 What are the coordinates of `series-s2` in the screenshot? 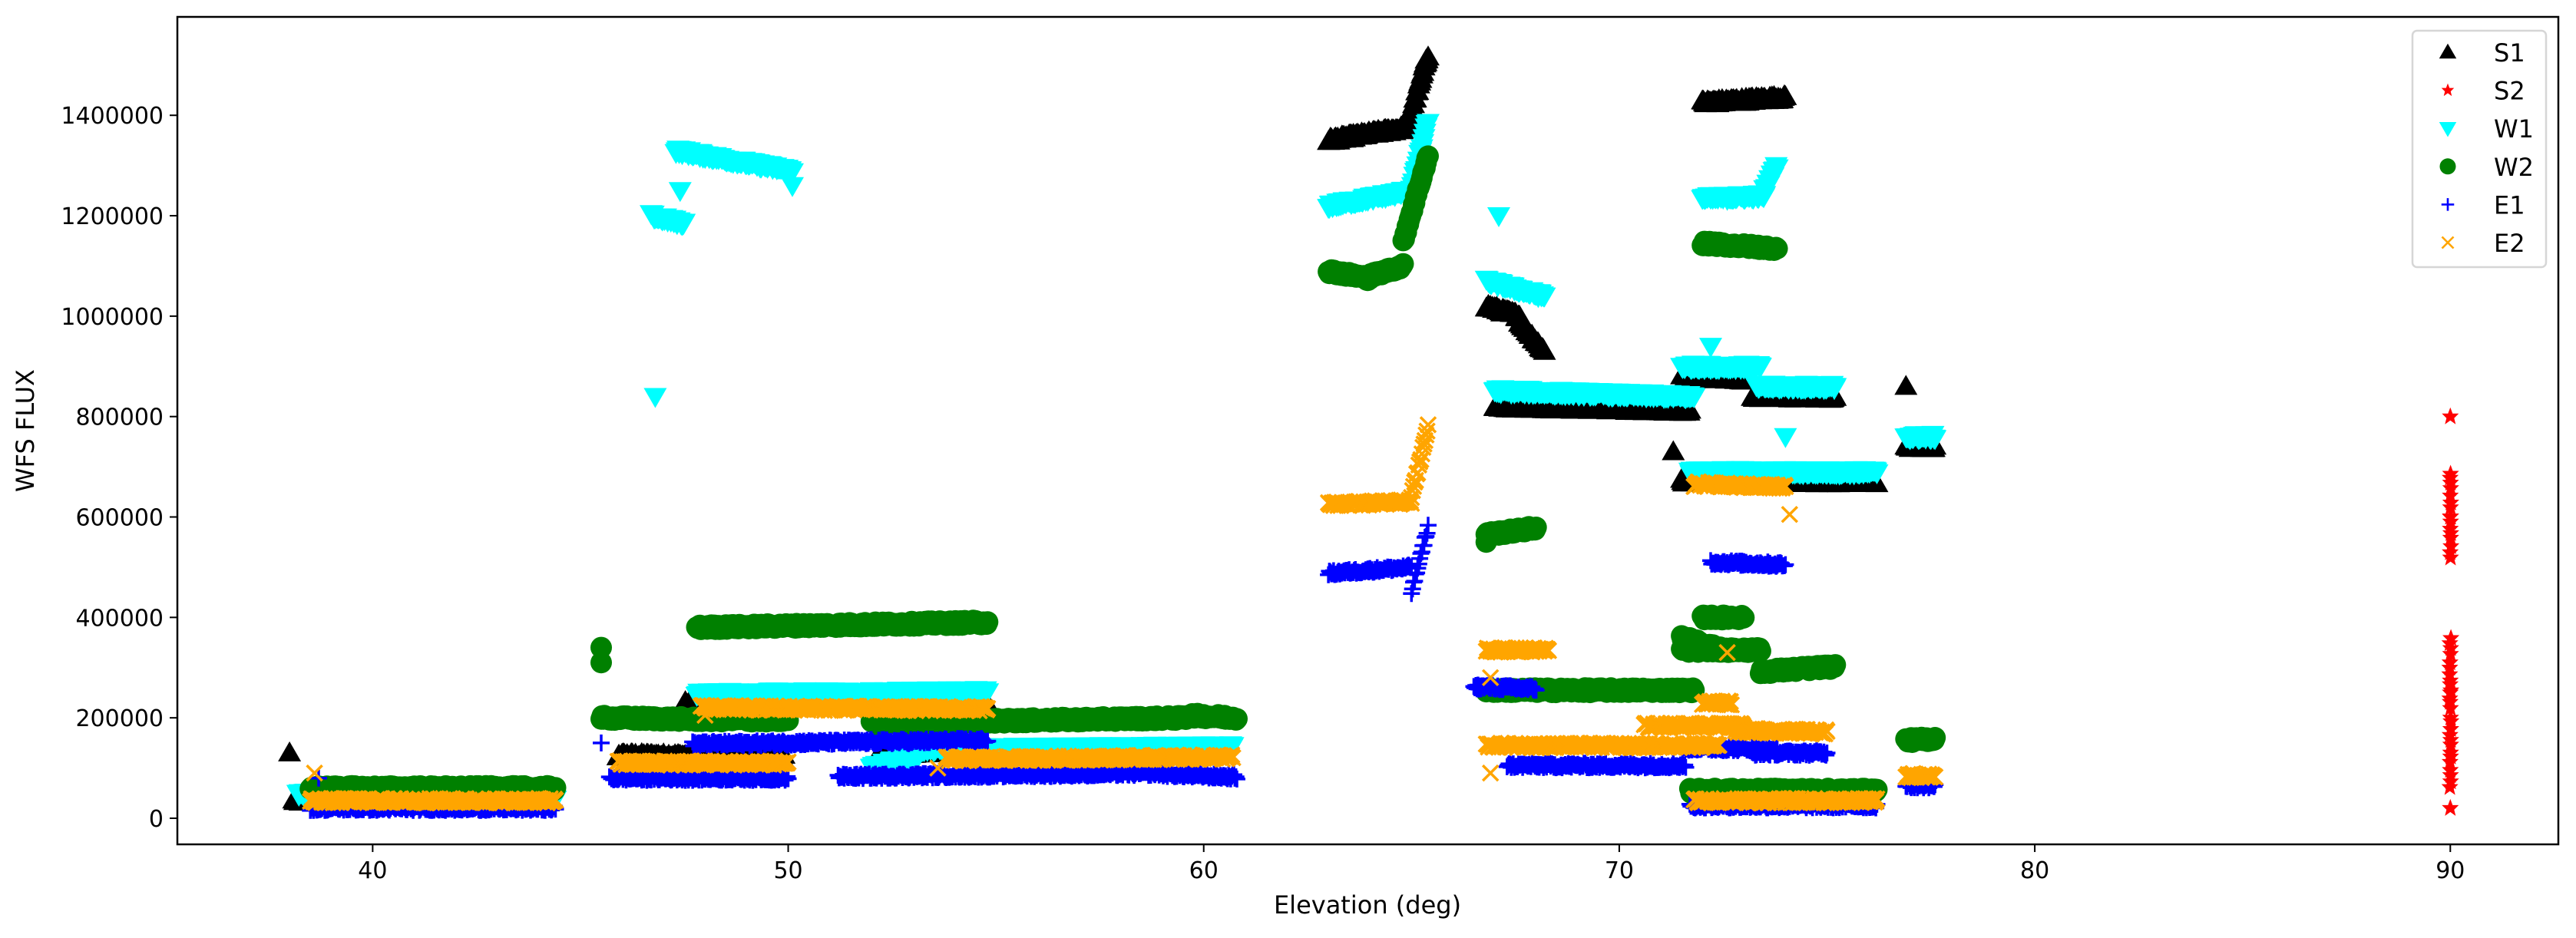 It's located at (2450, 611).